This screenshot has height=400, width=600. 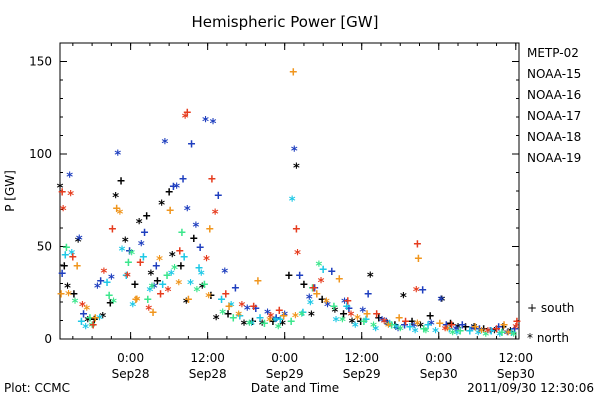 What do you see at coordinates (554, 74) in the screenshot?
I see `legend-noaa-15: NOAA-15` at bounding box center [554, 74].